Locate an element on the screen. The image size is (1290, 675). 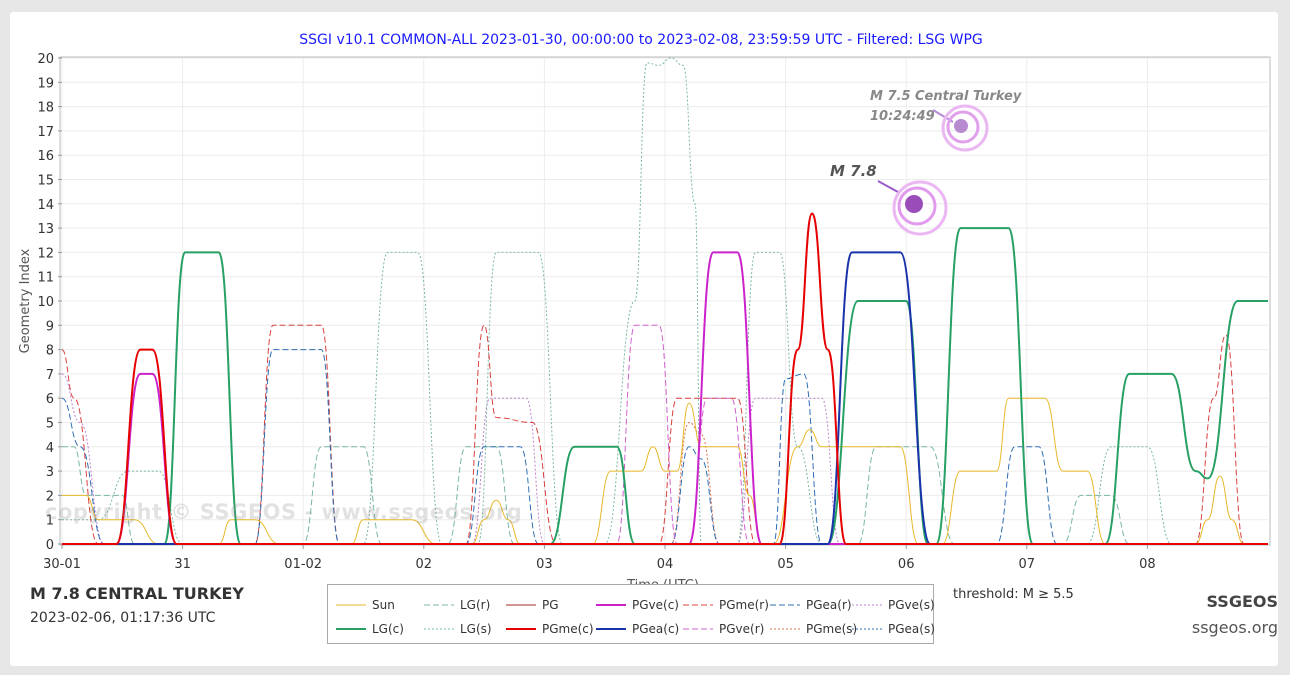
y-tick-label: 1 is located at coordinates (50, 521).